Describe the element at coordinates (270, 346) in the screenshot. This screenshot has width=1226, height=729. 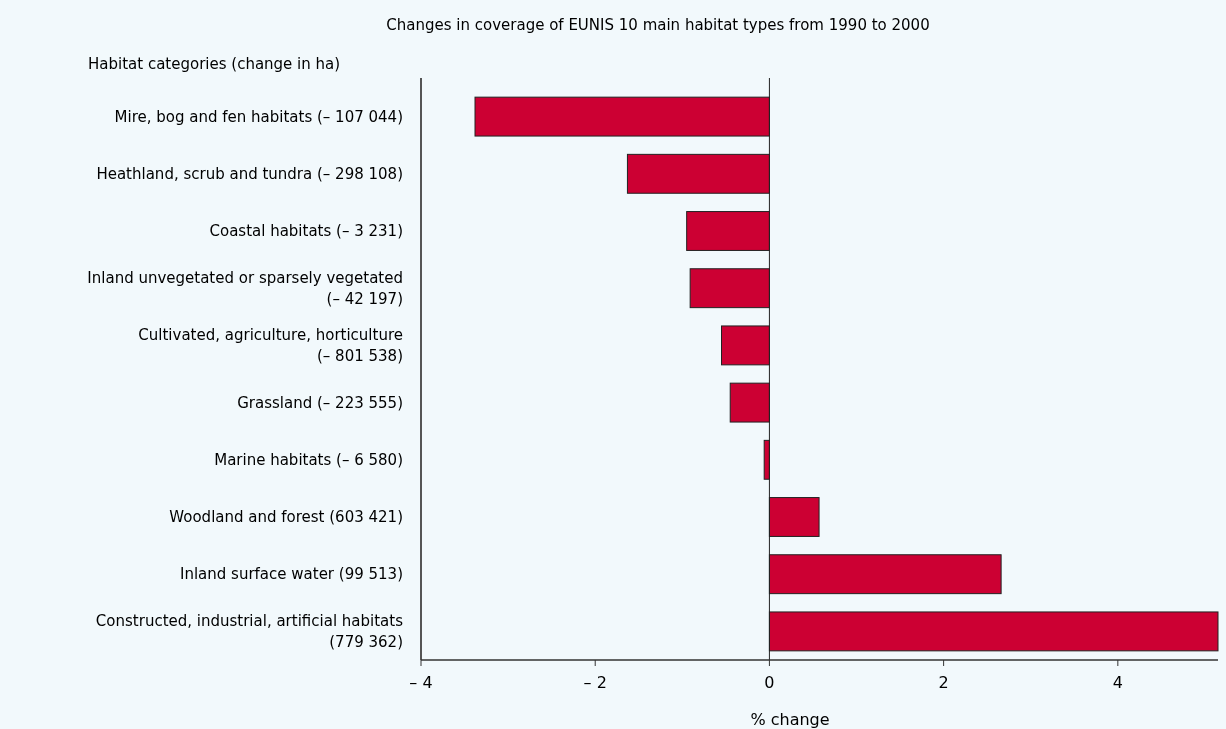
I see `y-tick-label: Cultivated, agriculture, horticulture (– 801 538)` at that location.